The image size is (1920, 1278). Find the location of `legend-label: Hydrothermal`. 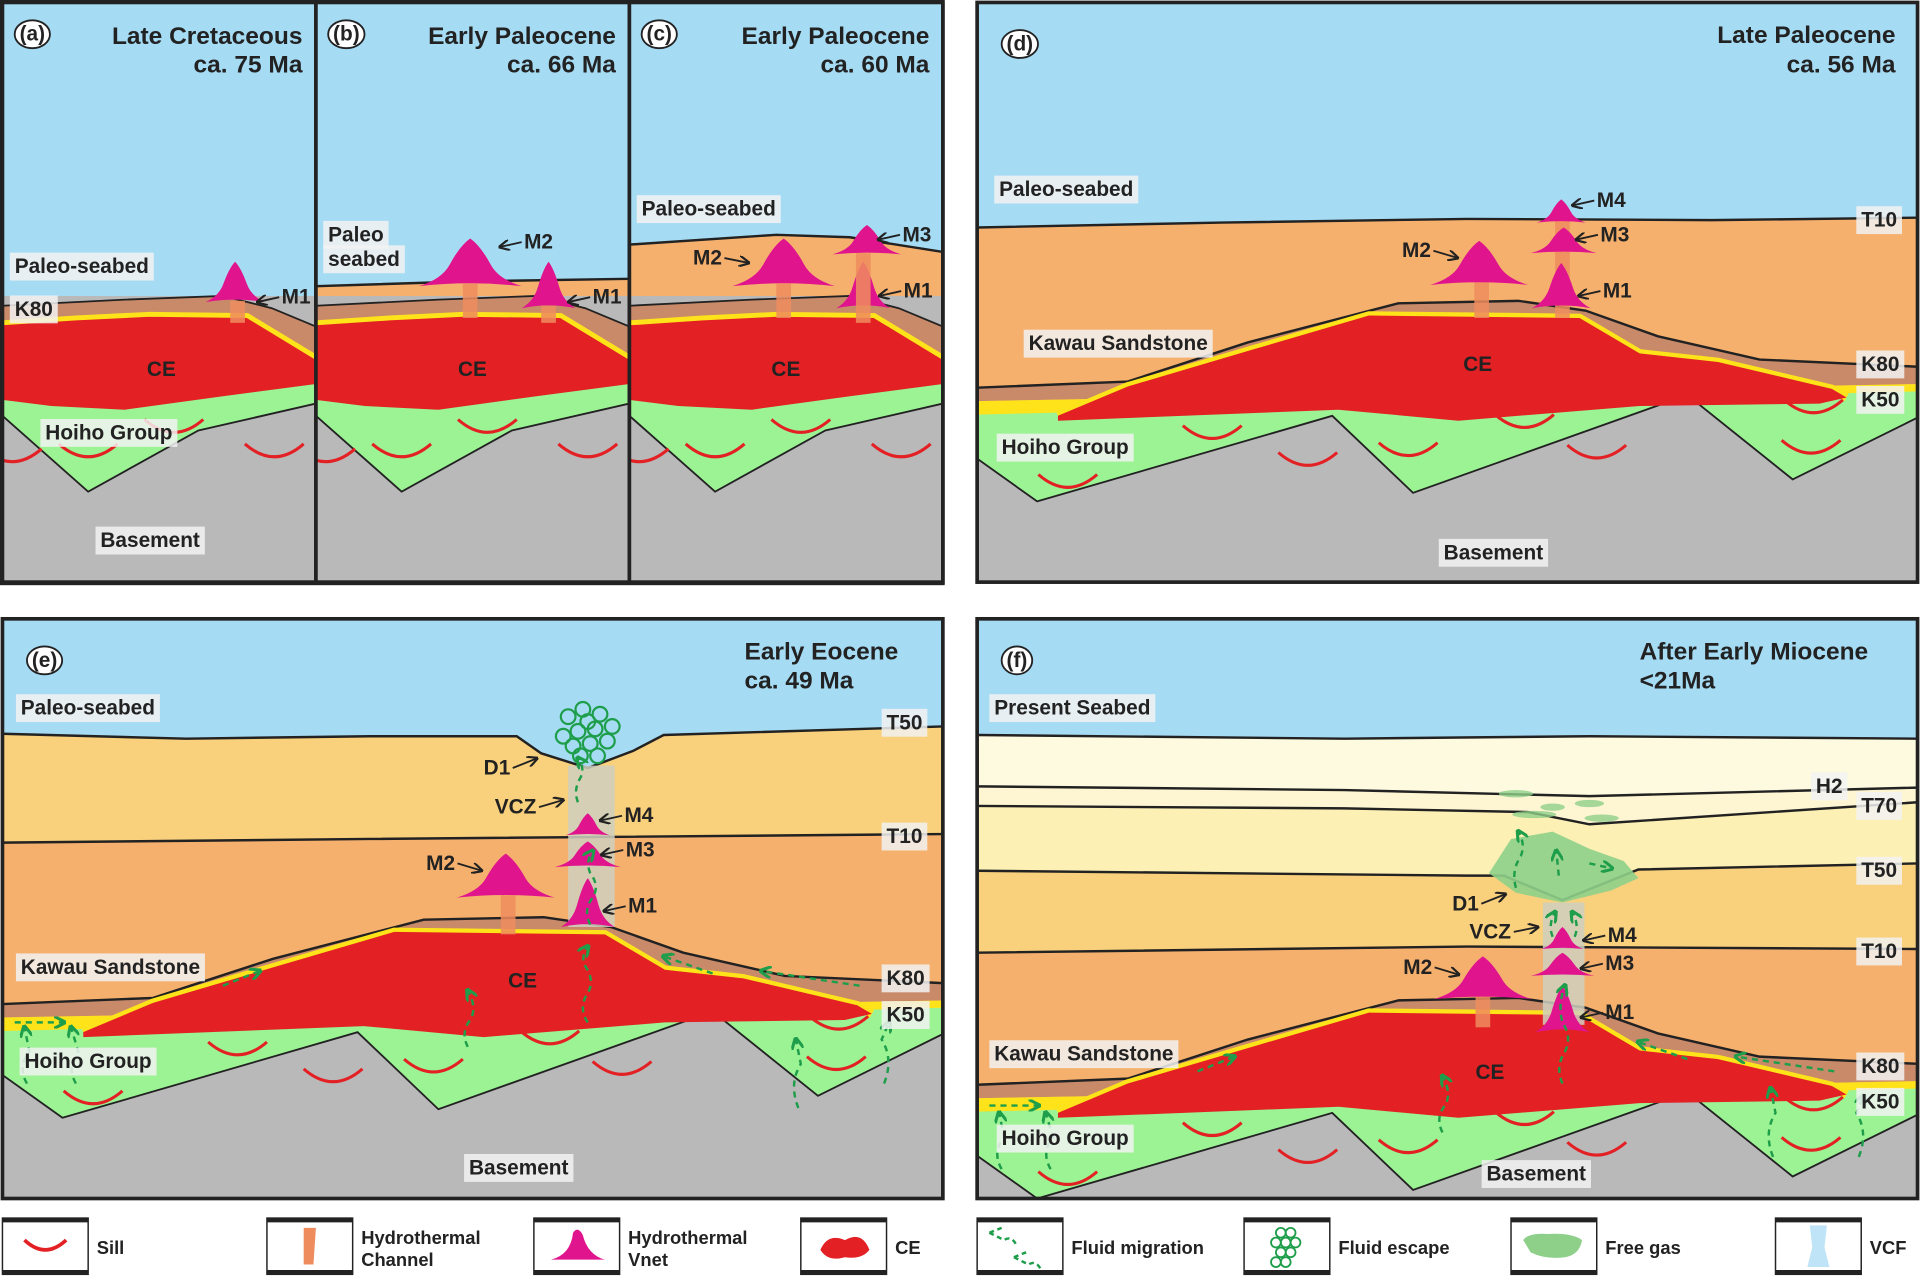

legend-label: Hydrothermal is located at coordinates (420, 1237).